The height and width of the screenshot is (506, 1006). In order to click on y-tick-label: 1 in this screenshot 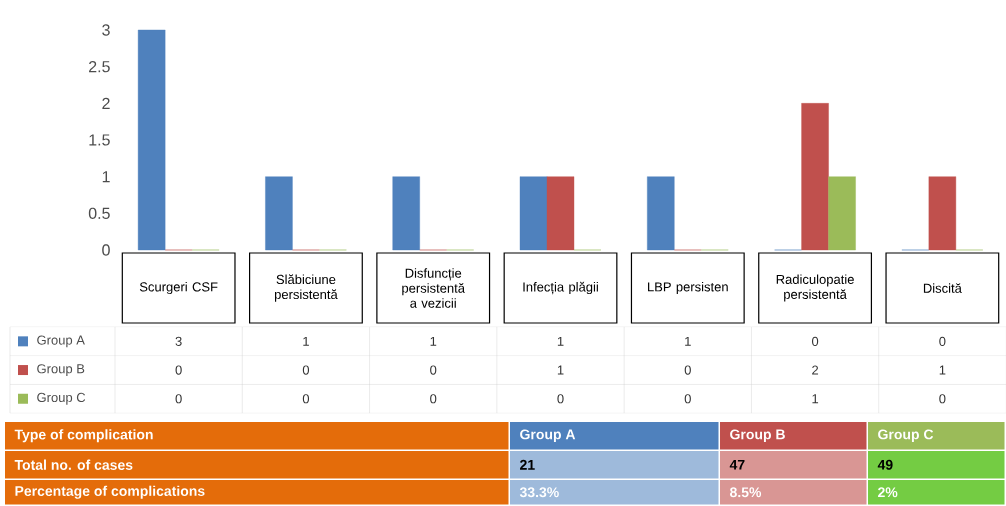, I will do `click(106, 177)`.